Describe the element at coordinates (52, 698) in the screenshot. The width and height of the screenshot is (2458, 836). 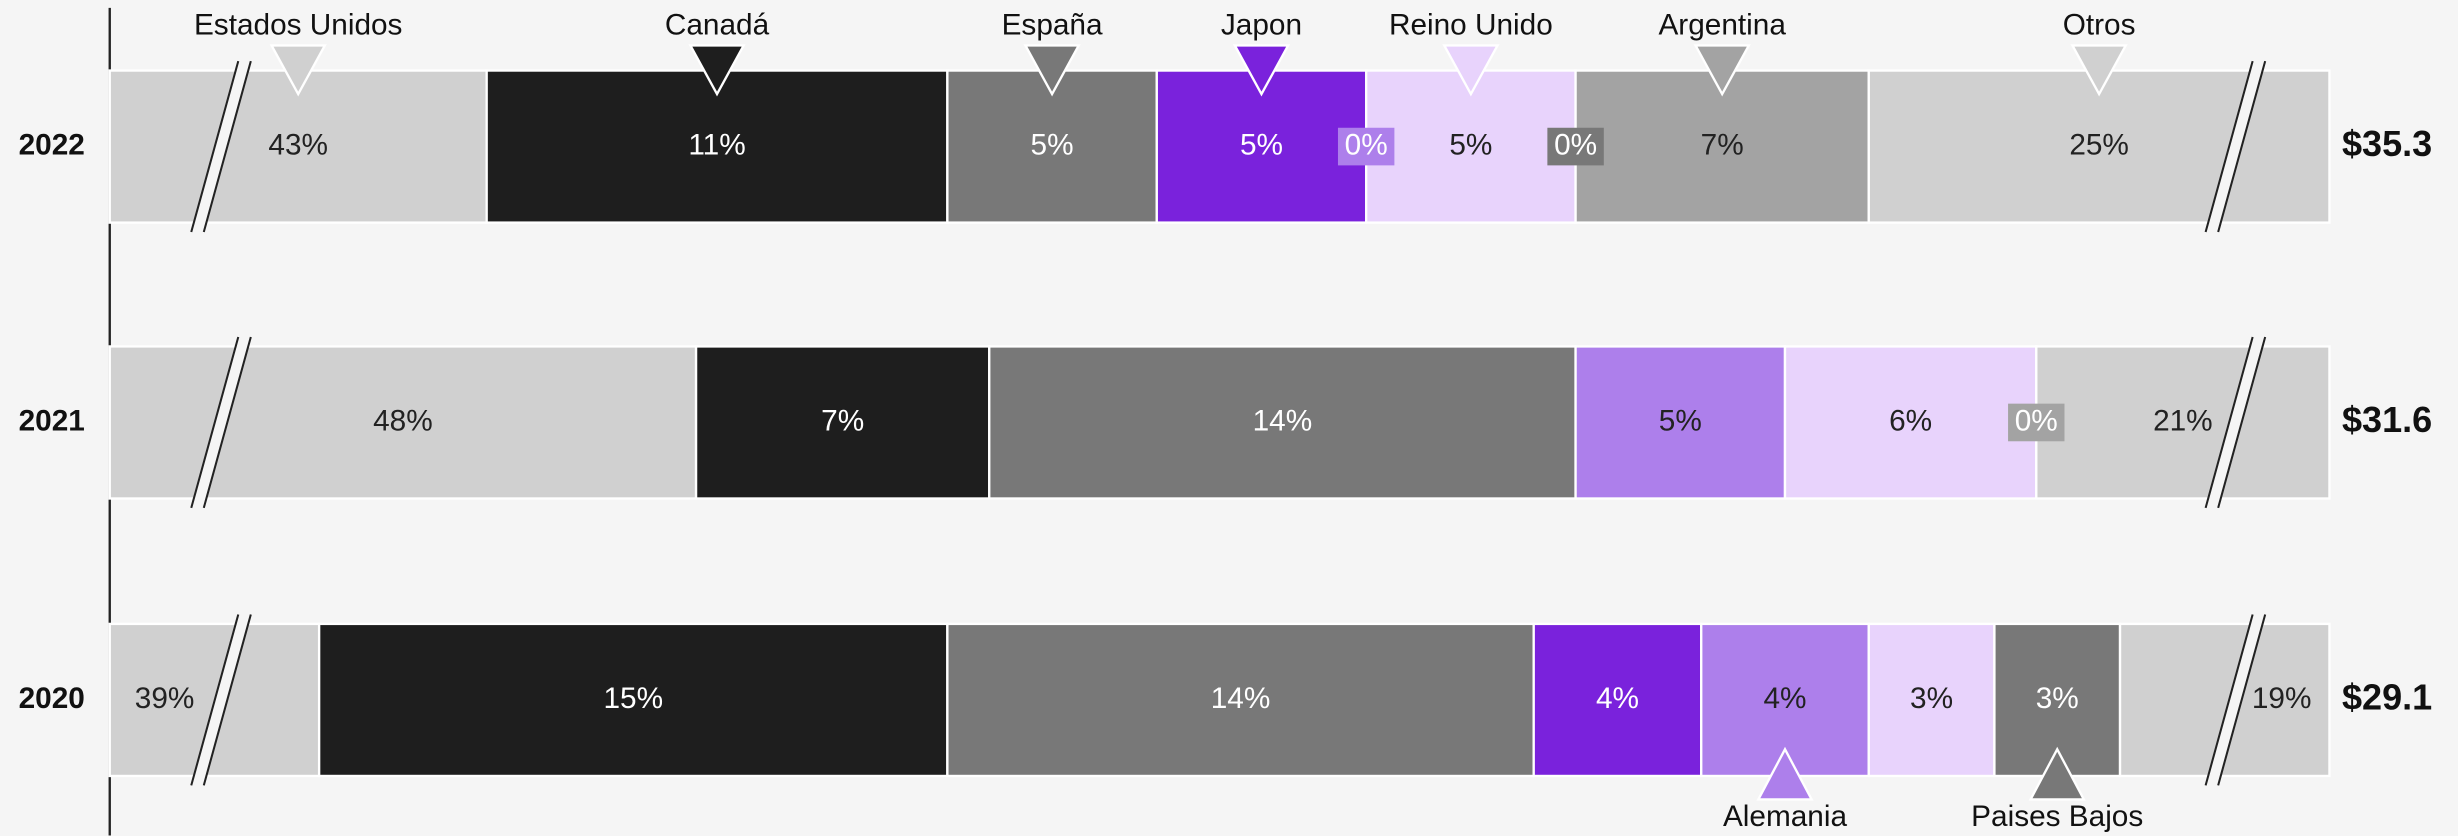
I see `year-label: 2020` at that location.